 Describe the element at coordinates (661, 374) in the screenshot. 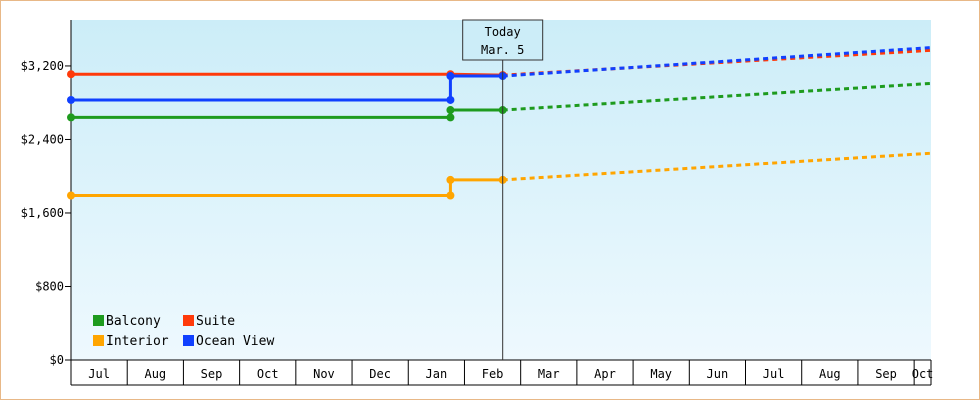

I see `month-label: May` at that location.